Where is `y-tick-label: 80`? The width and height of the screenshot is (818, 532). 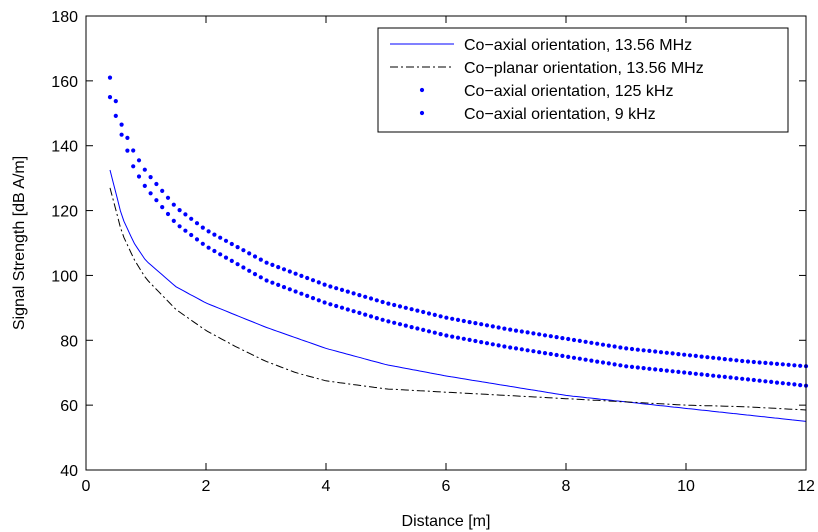
y-tick-label: 80 is located at coordinates (69, 341).